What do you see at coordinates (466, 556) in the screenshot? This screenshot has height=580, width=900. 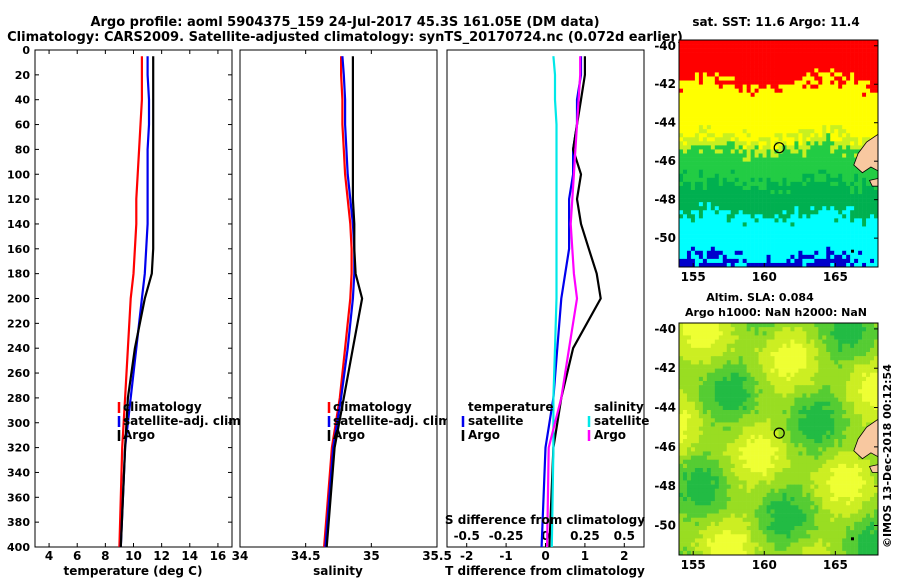 I see `t-diff-x-tick-label: -2` at bounding box center [466, 556].